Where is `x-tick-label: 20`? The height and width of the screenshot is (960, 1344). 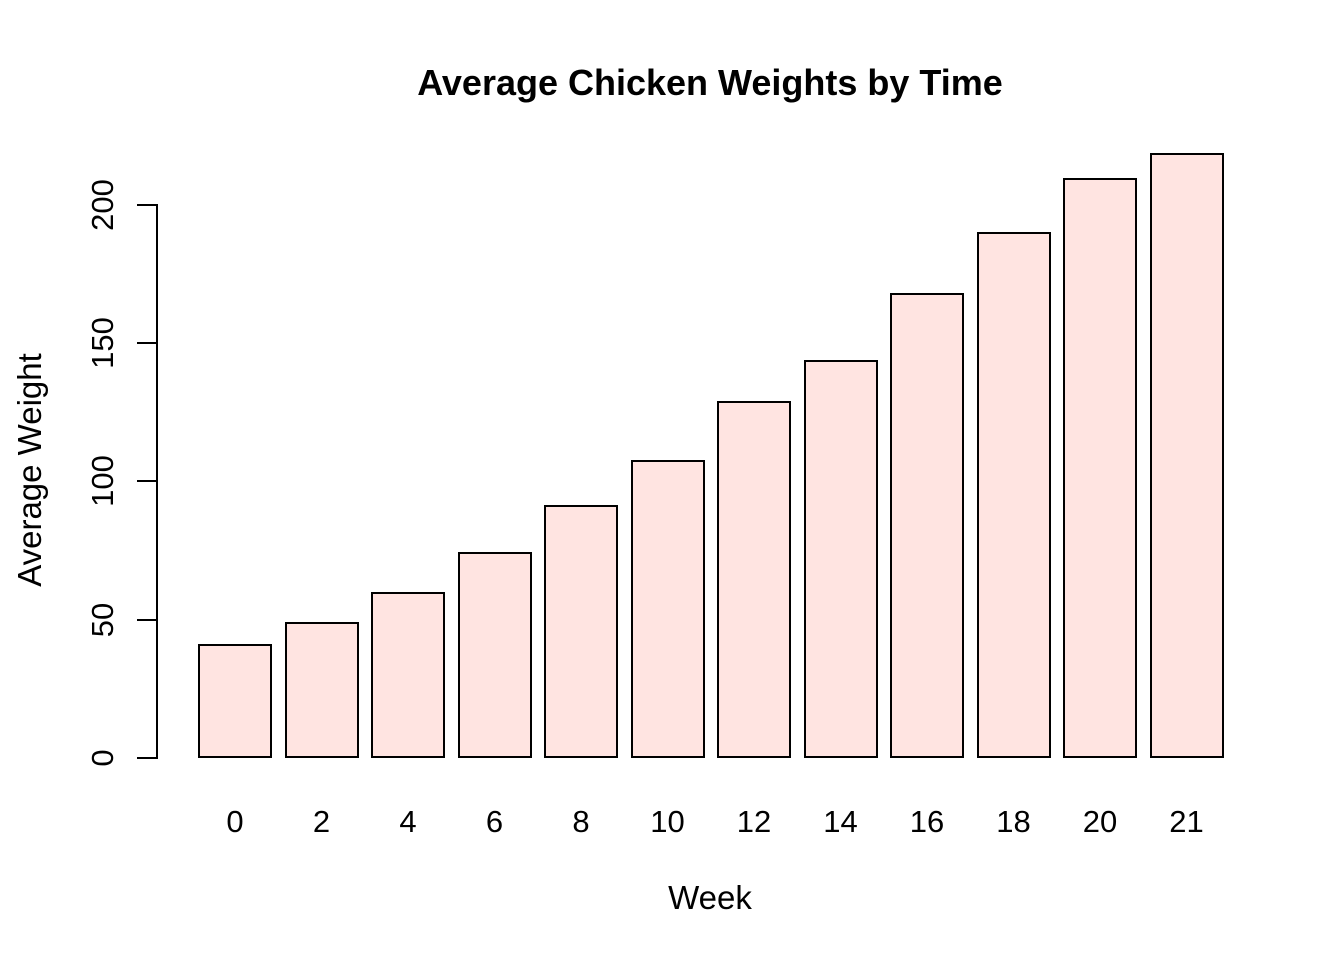 x-tick-label: 20 is located at coordinates (1100, 821).